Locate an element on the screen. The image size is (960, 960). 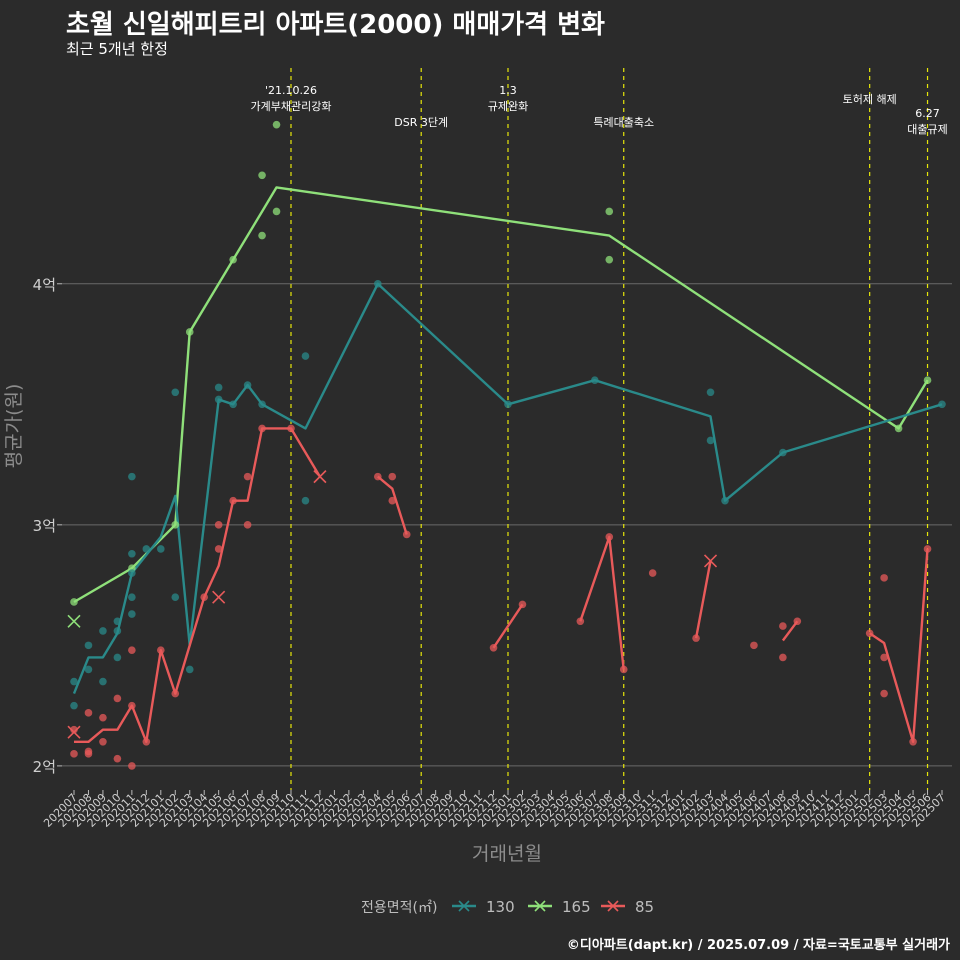
event-annotation: '21.10.26 가계부채관리강화 is located at coordinates (291, 98).